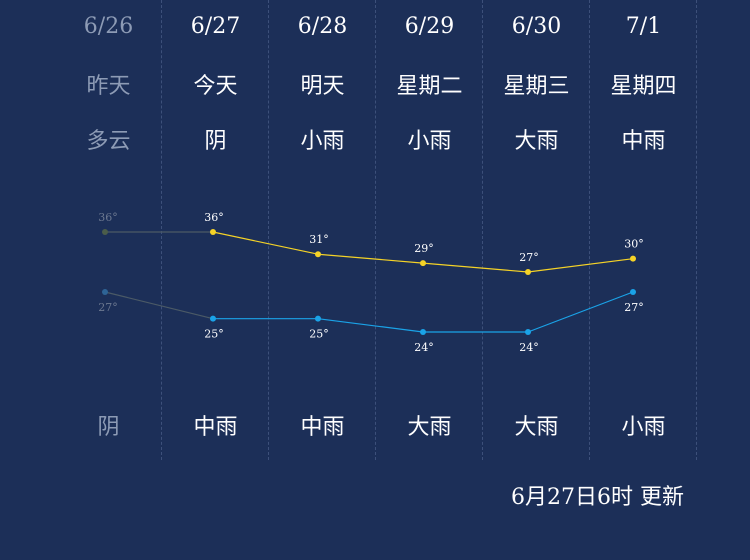 Image resolution: width=750 pixels, height=560 pixels. What do you see at coordinates (108, 427) in the screenshot?
I see `night-weather: 阴` at bounding box center [108, 427].